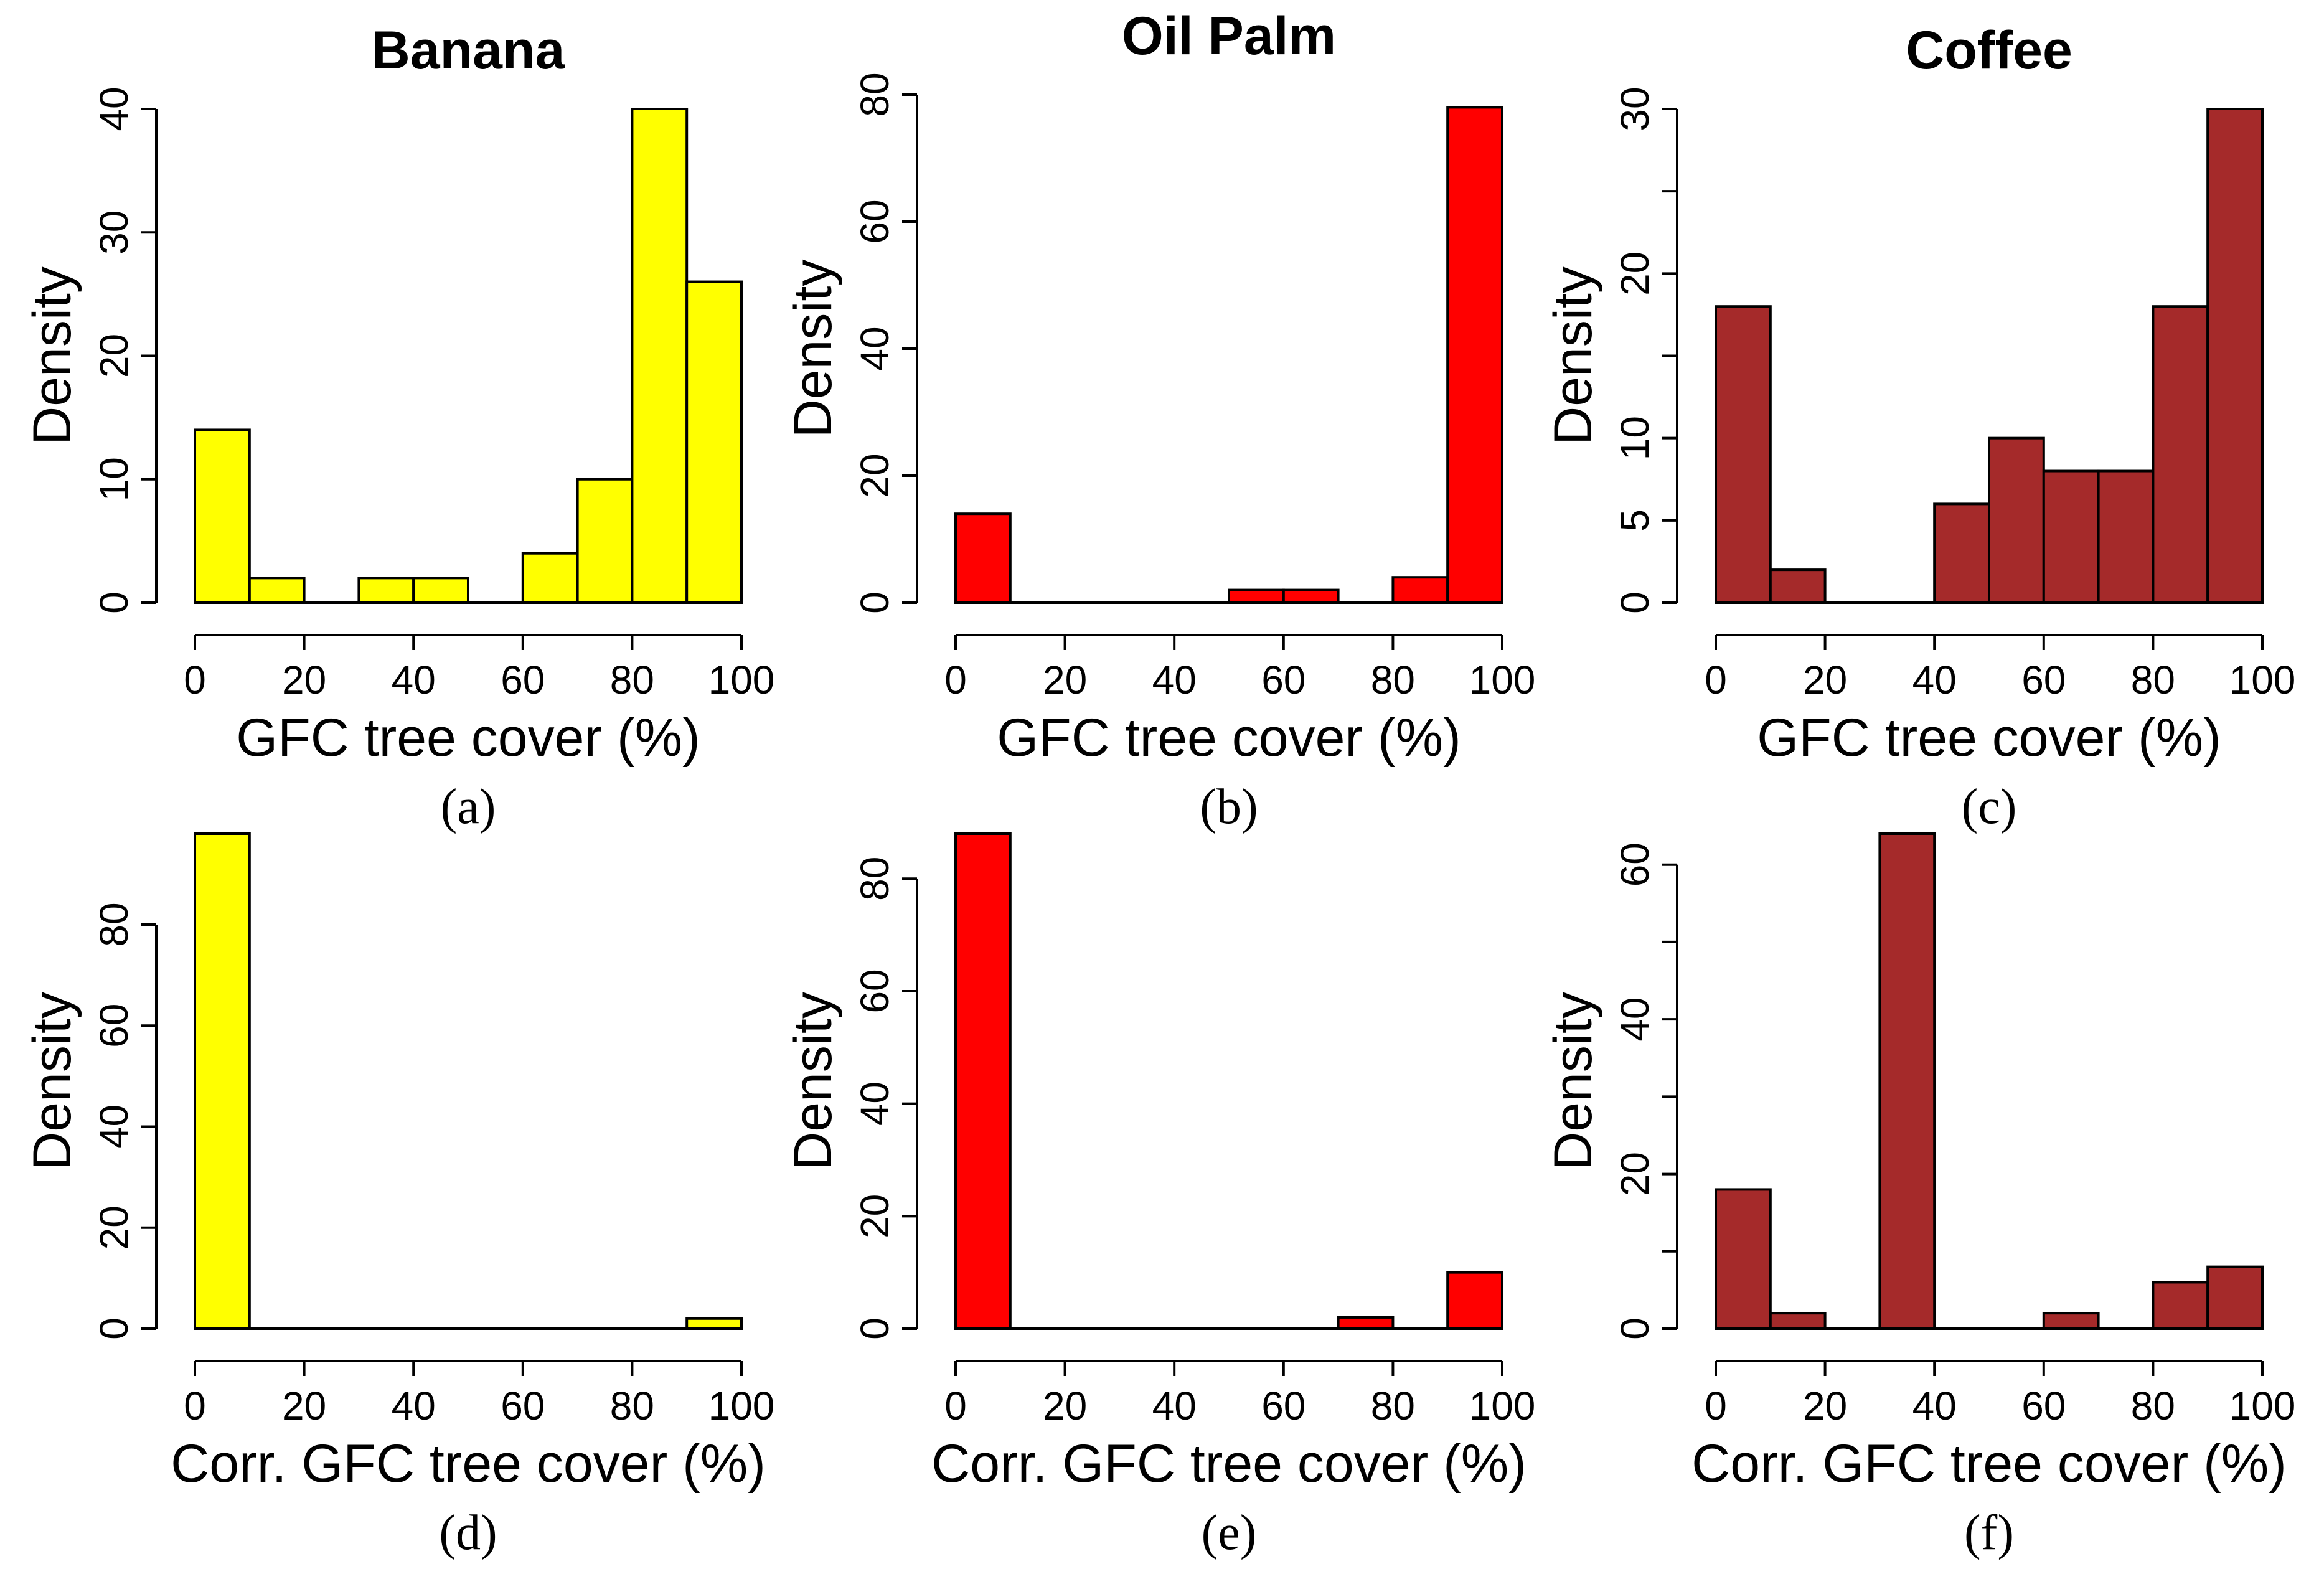  Describe the element at coordinates (1229, 36) in the screenshot. I see `panel-title: Oil Palm` at that location.